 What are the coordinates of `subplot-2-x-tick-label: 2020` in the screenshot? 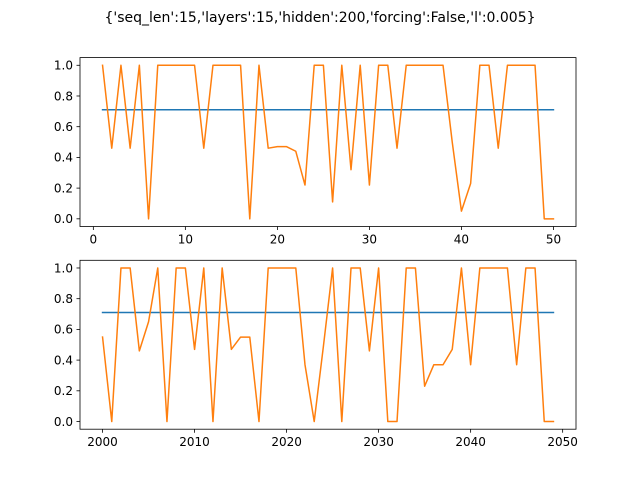 It's located at (286, 442).